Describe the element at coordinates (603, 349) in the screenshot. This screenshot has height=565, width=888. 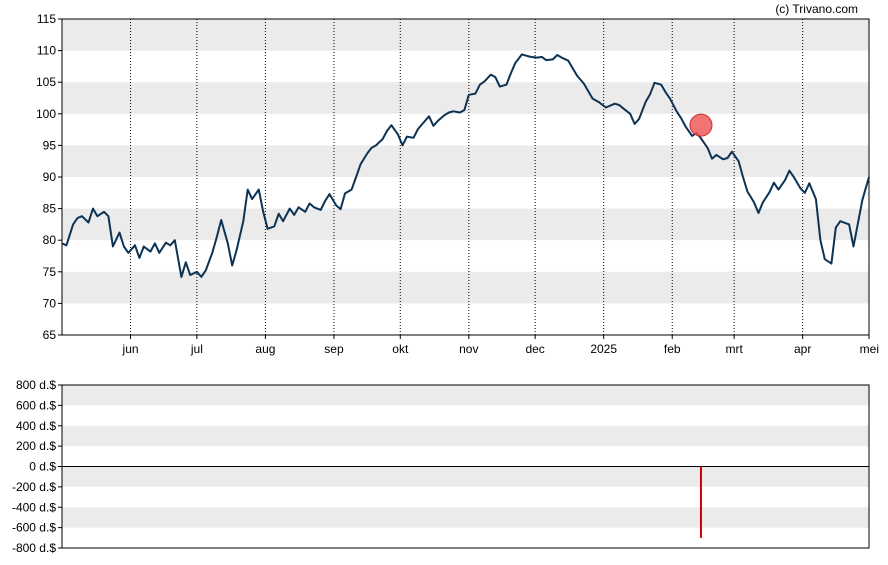
I see `price-xtick-label: 2025` at that location.